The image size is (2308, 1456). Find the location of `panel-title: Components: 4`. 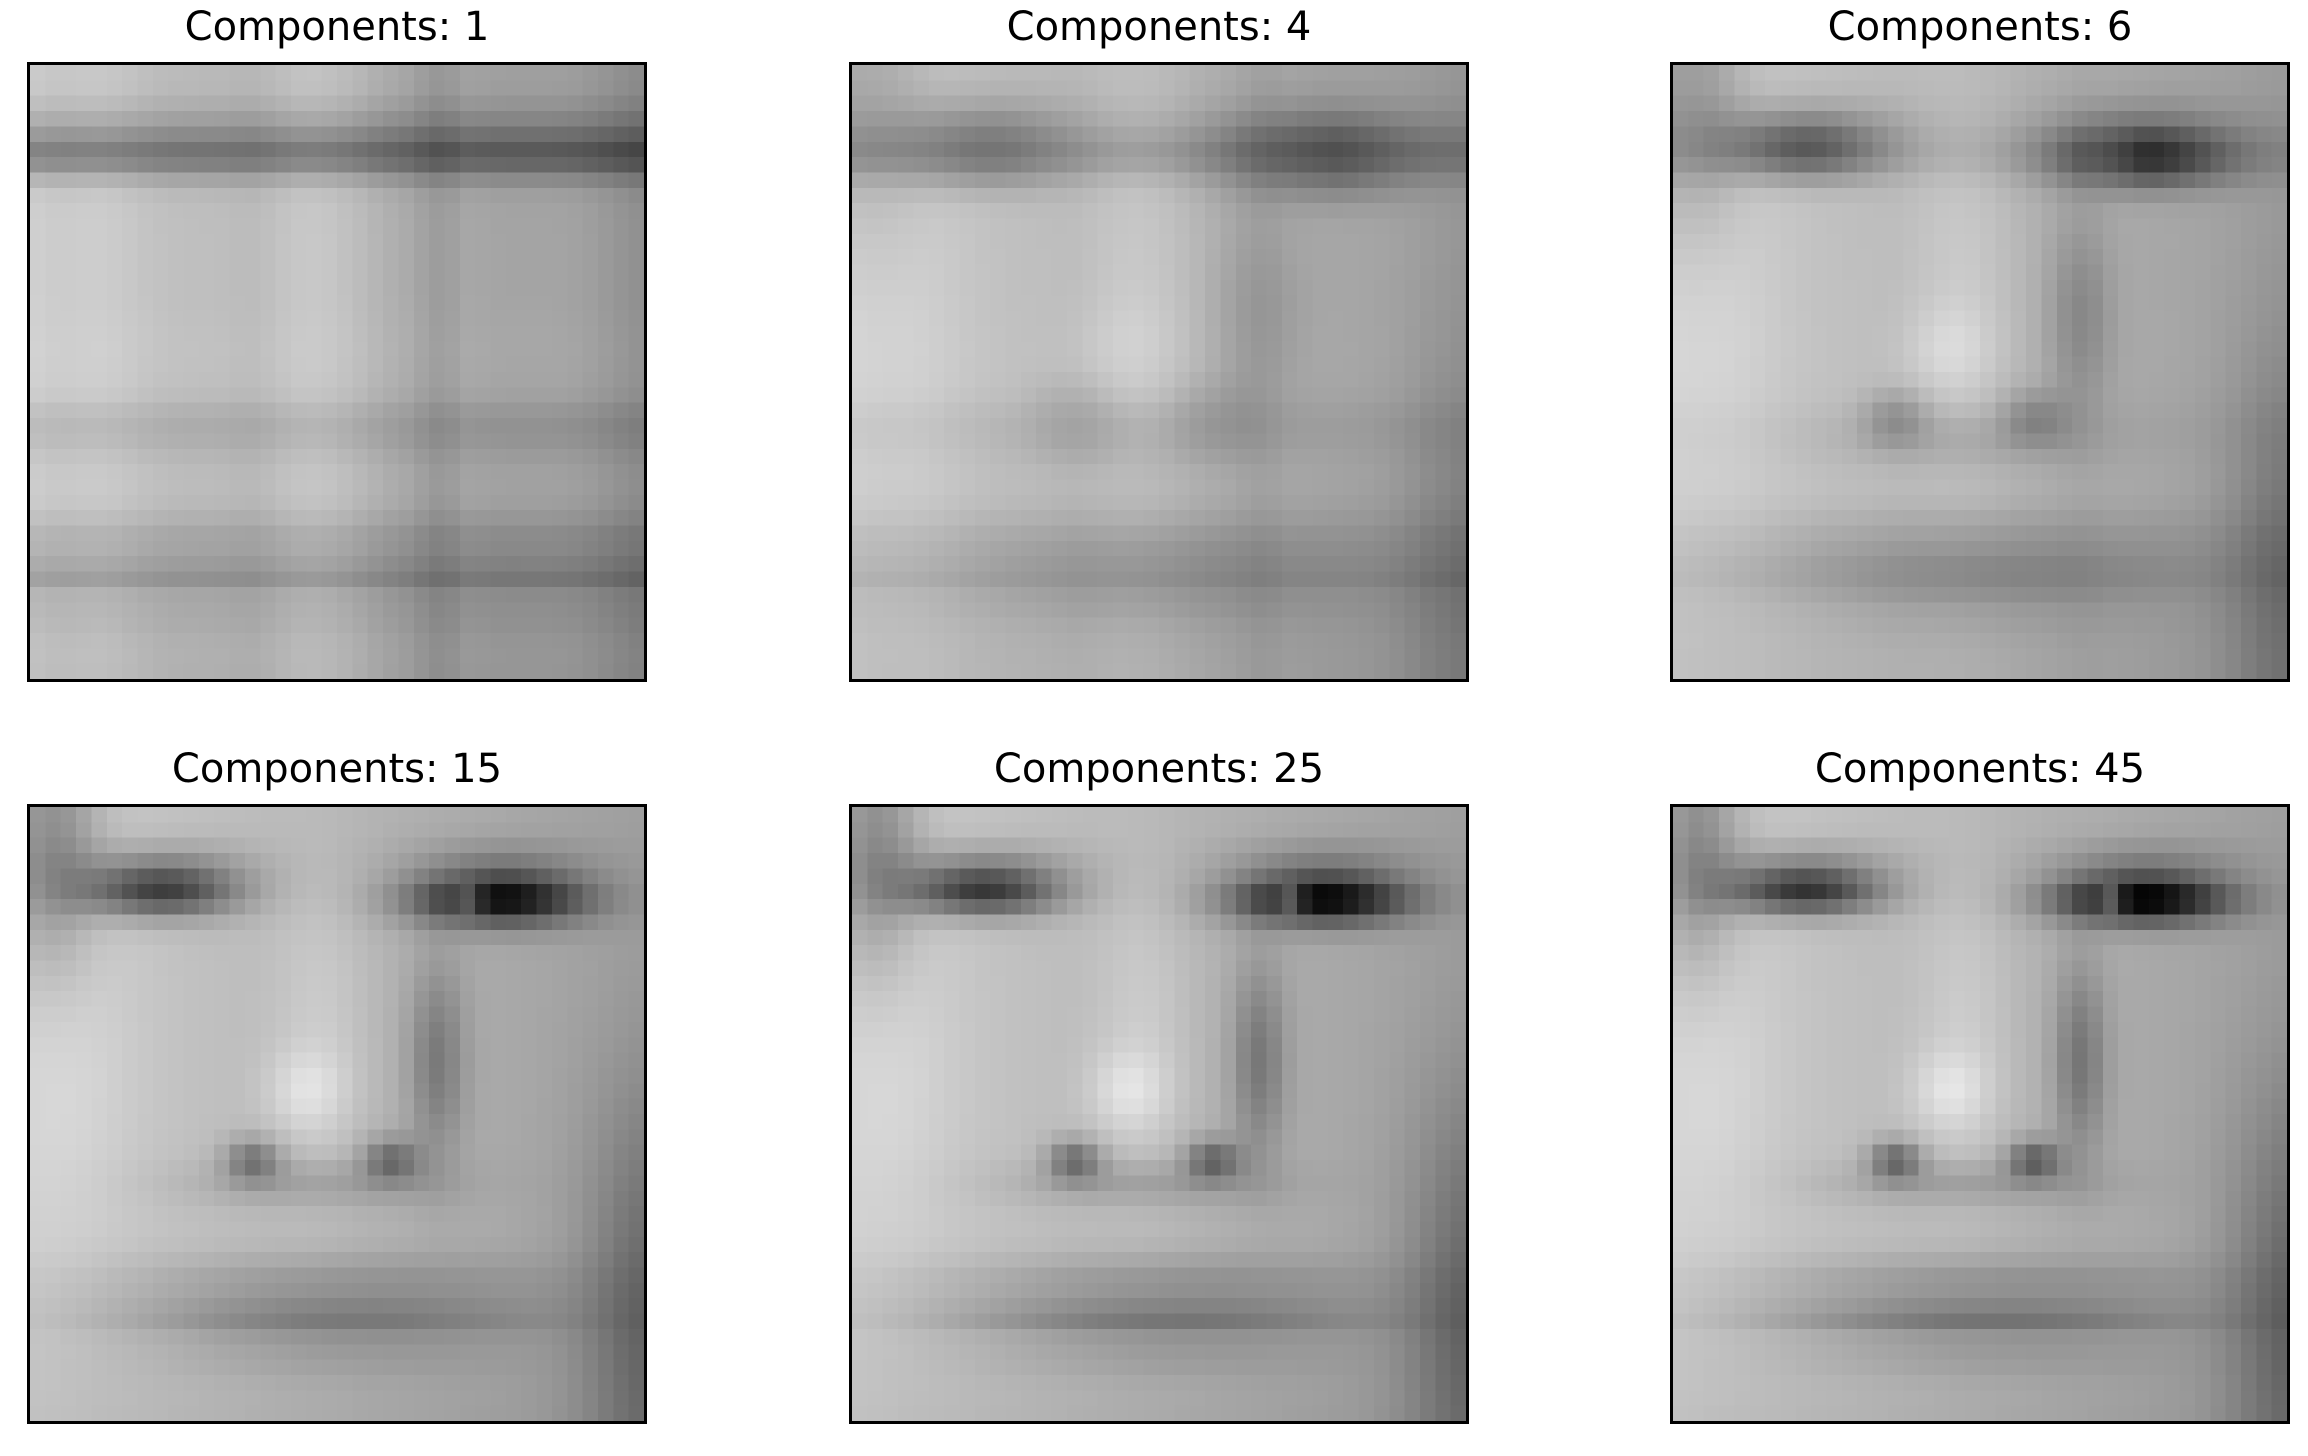

panel-title: Components: 4 is located at coordinates (1159, 27).